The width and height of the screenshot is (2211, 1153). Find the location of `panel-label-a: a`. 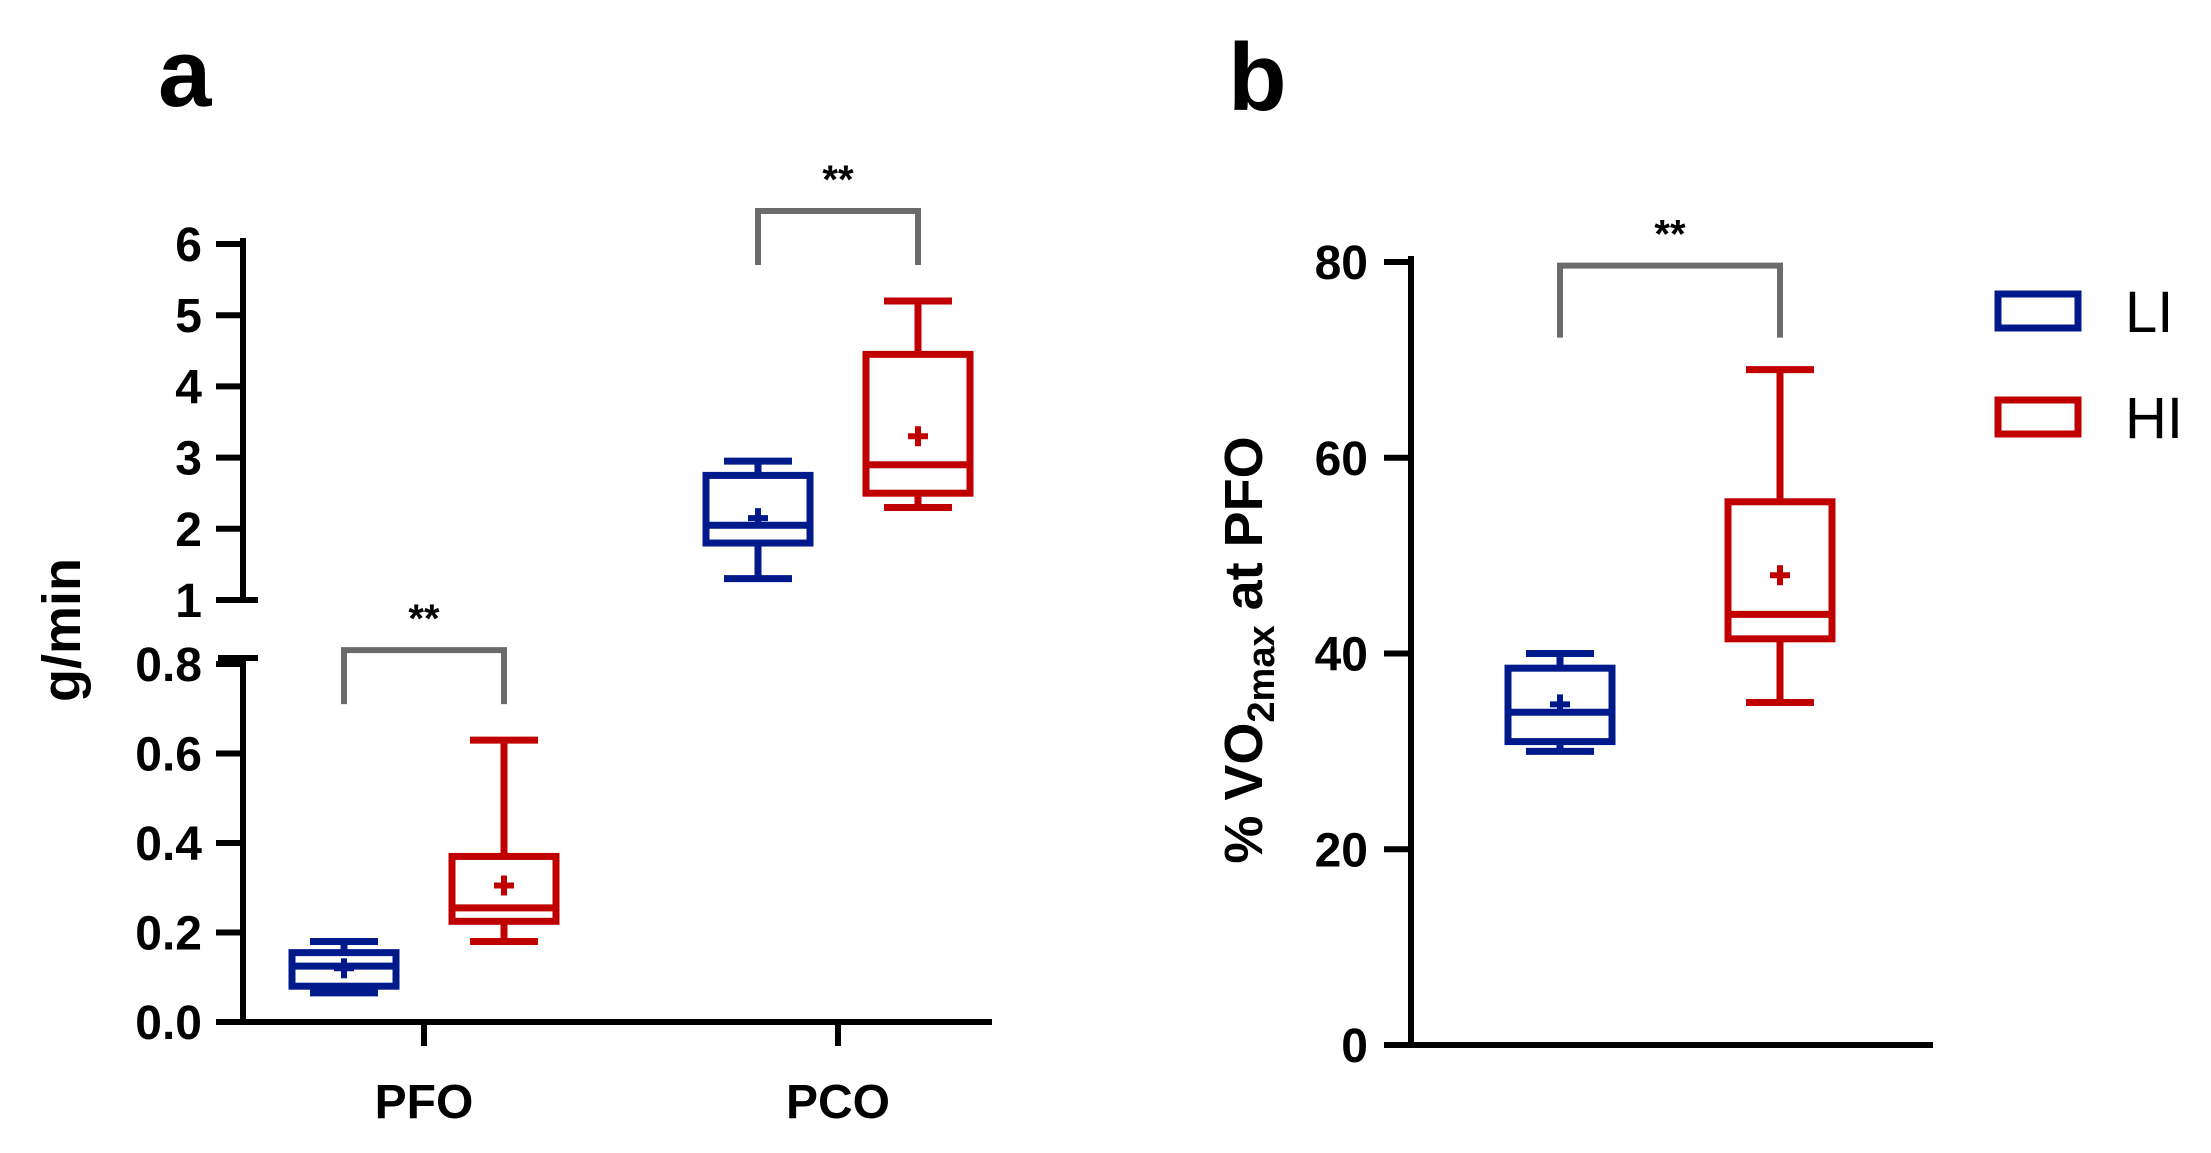

panel-label-a: a is located at coordinates (185, 73).